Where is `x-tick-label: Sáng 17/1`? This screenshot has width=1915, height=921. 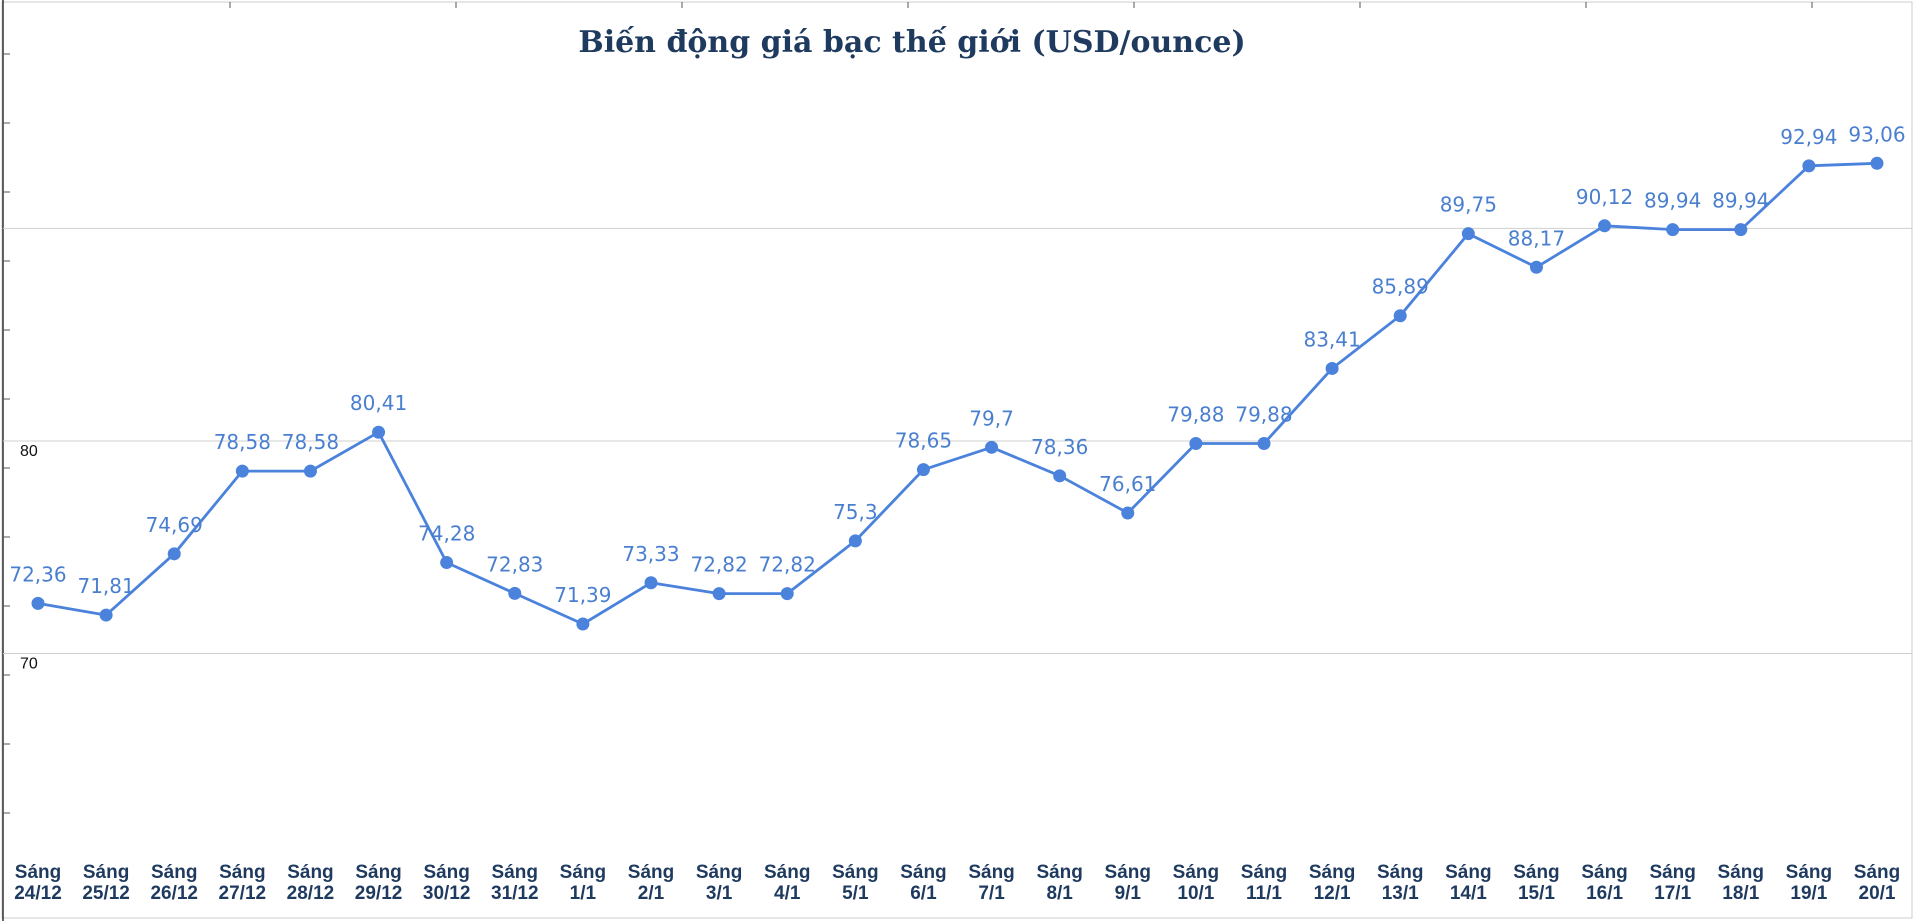 x-tick-label: Sáng 17/1 is located at coordinates (1672, 883).